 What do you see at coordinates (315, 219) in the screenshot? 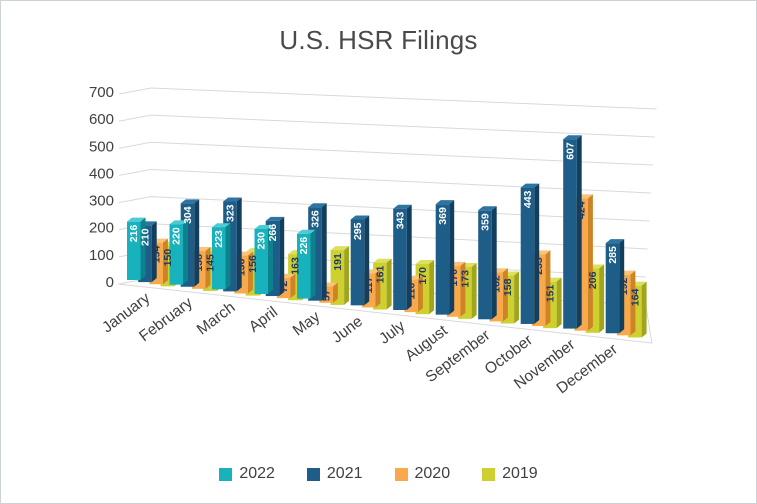
I see `bar-2021-may-label: 326` at bounding box center [315, 219].